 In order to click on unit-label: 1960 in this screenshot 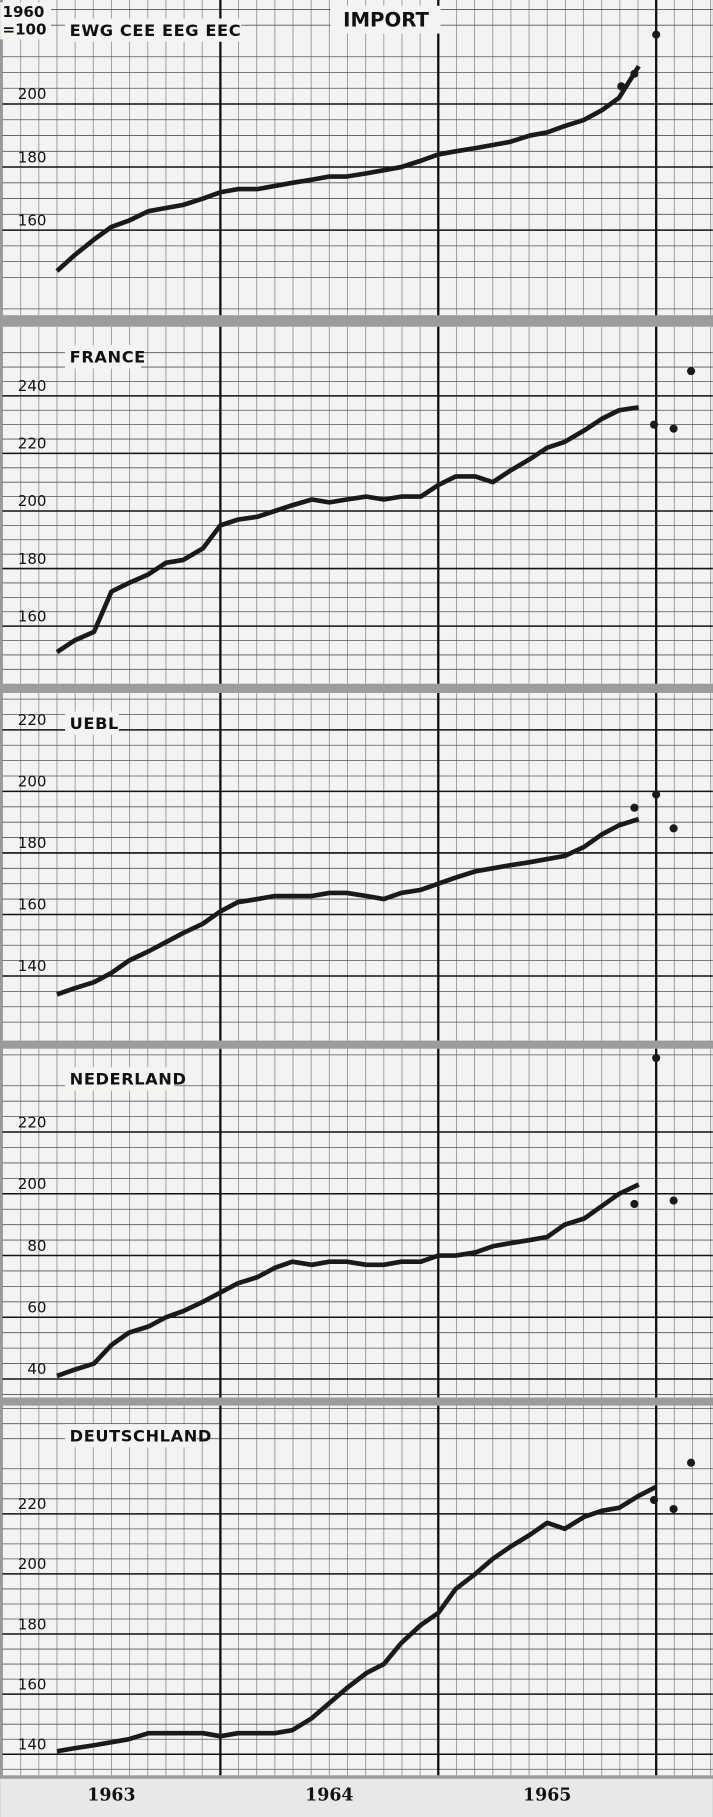, I will do `click(23, 12)`.